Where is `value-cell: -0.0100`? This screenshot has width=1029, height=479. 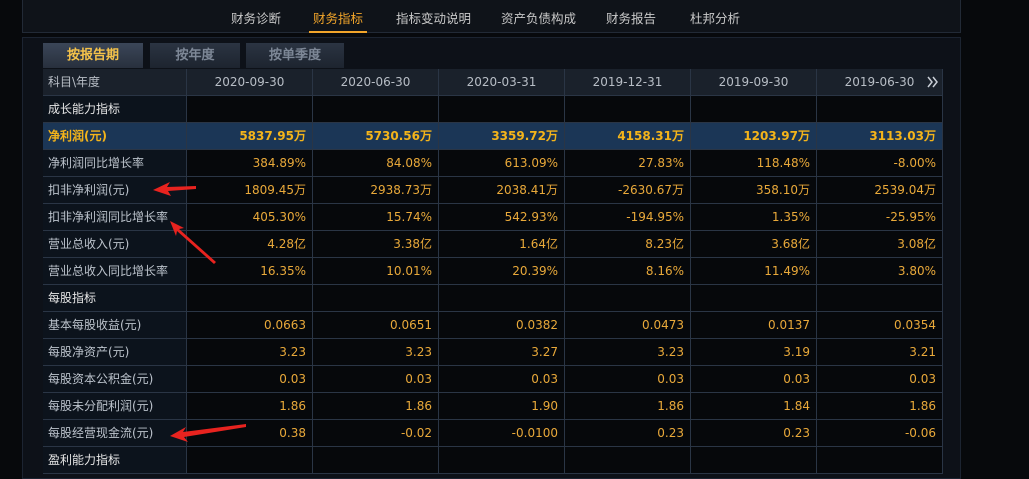 value-cell: -0.0100 is located at coordinates (502, 433).